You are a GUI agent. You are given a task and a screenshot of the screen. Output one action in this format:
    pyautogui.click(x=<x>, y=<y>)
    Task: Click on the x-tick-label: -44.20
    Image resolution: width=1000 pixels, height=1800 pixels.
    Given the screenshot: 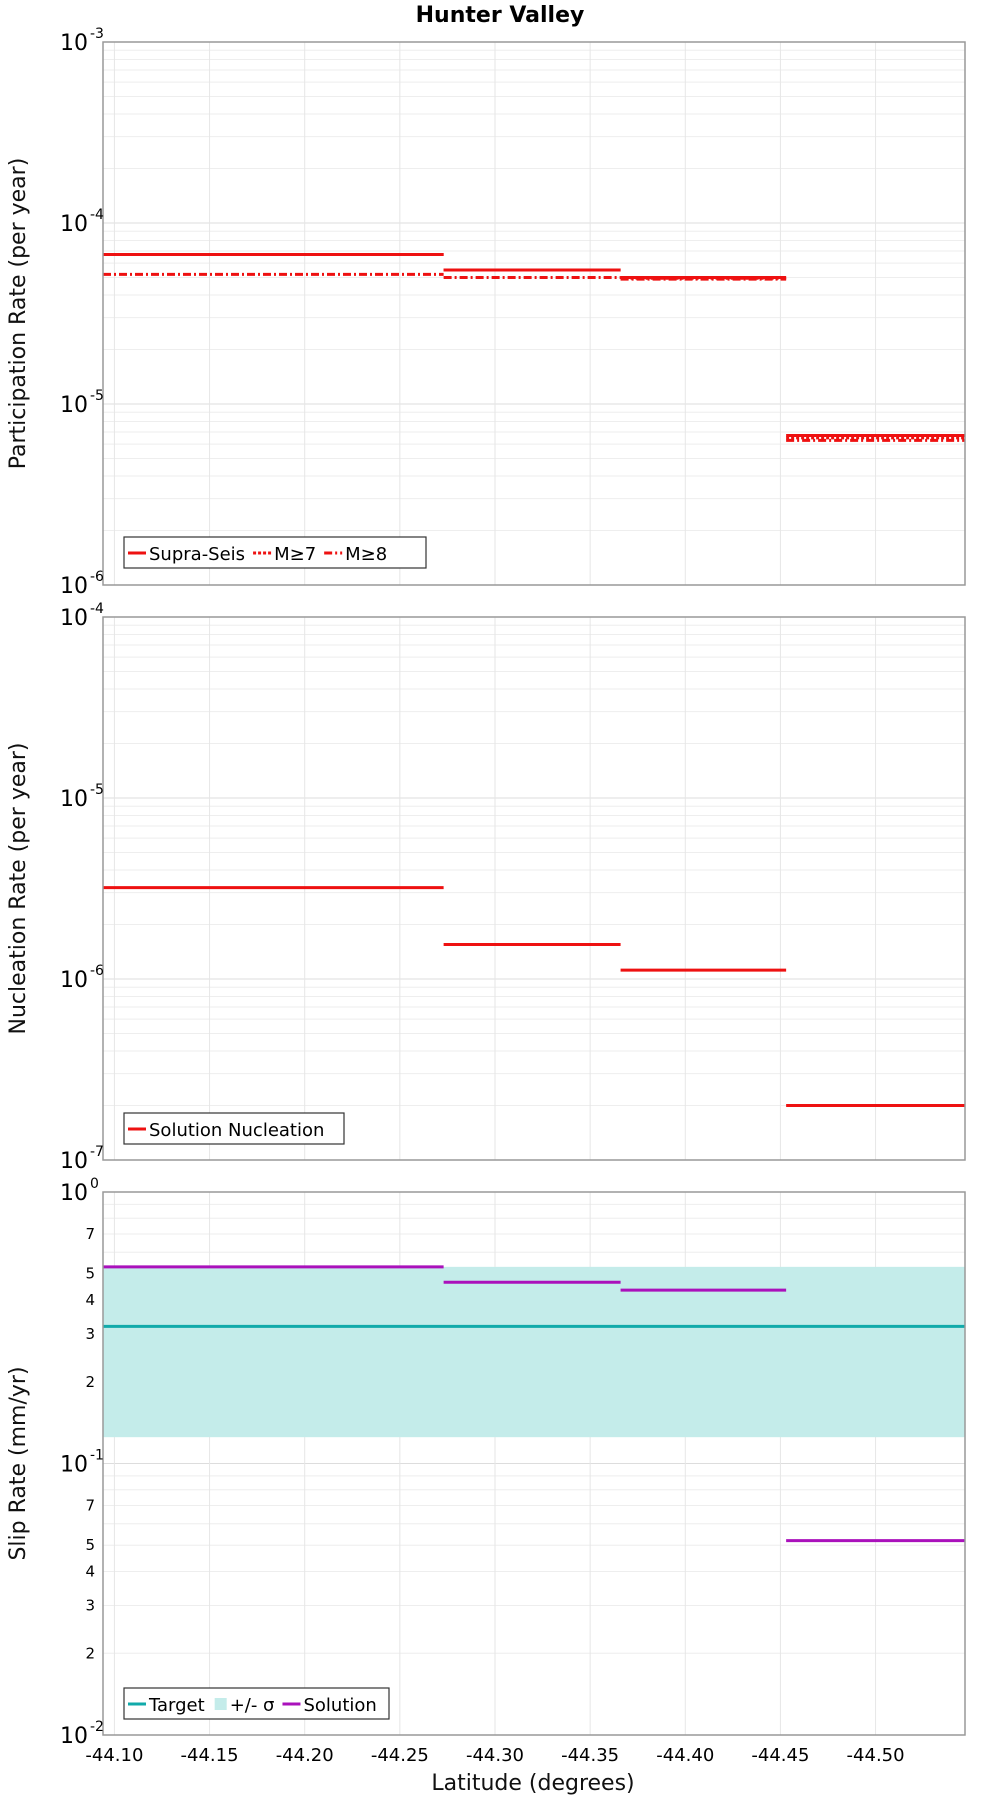 What is the action you would take?
    pyautogui.click(x=305, y=1755)
    